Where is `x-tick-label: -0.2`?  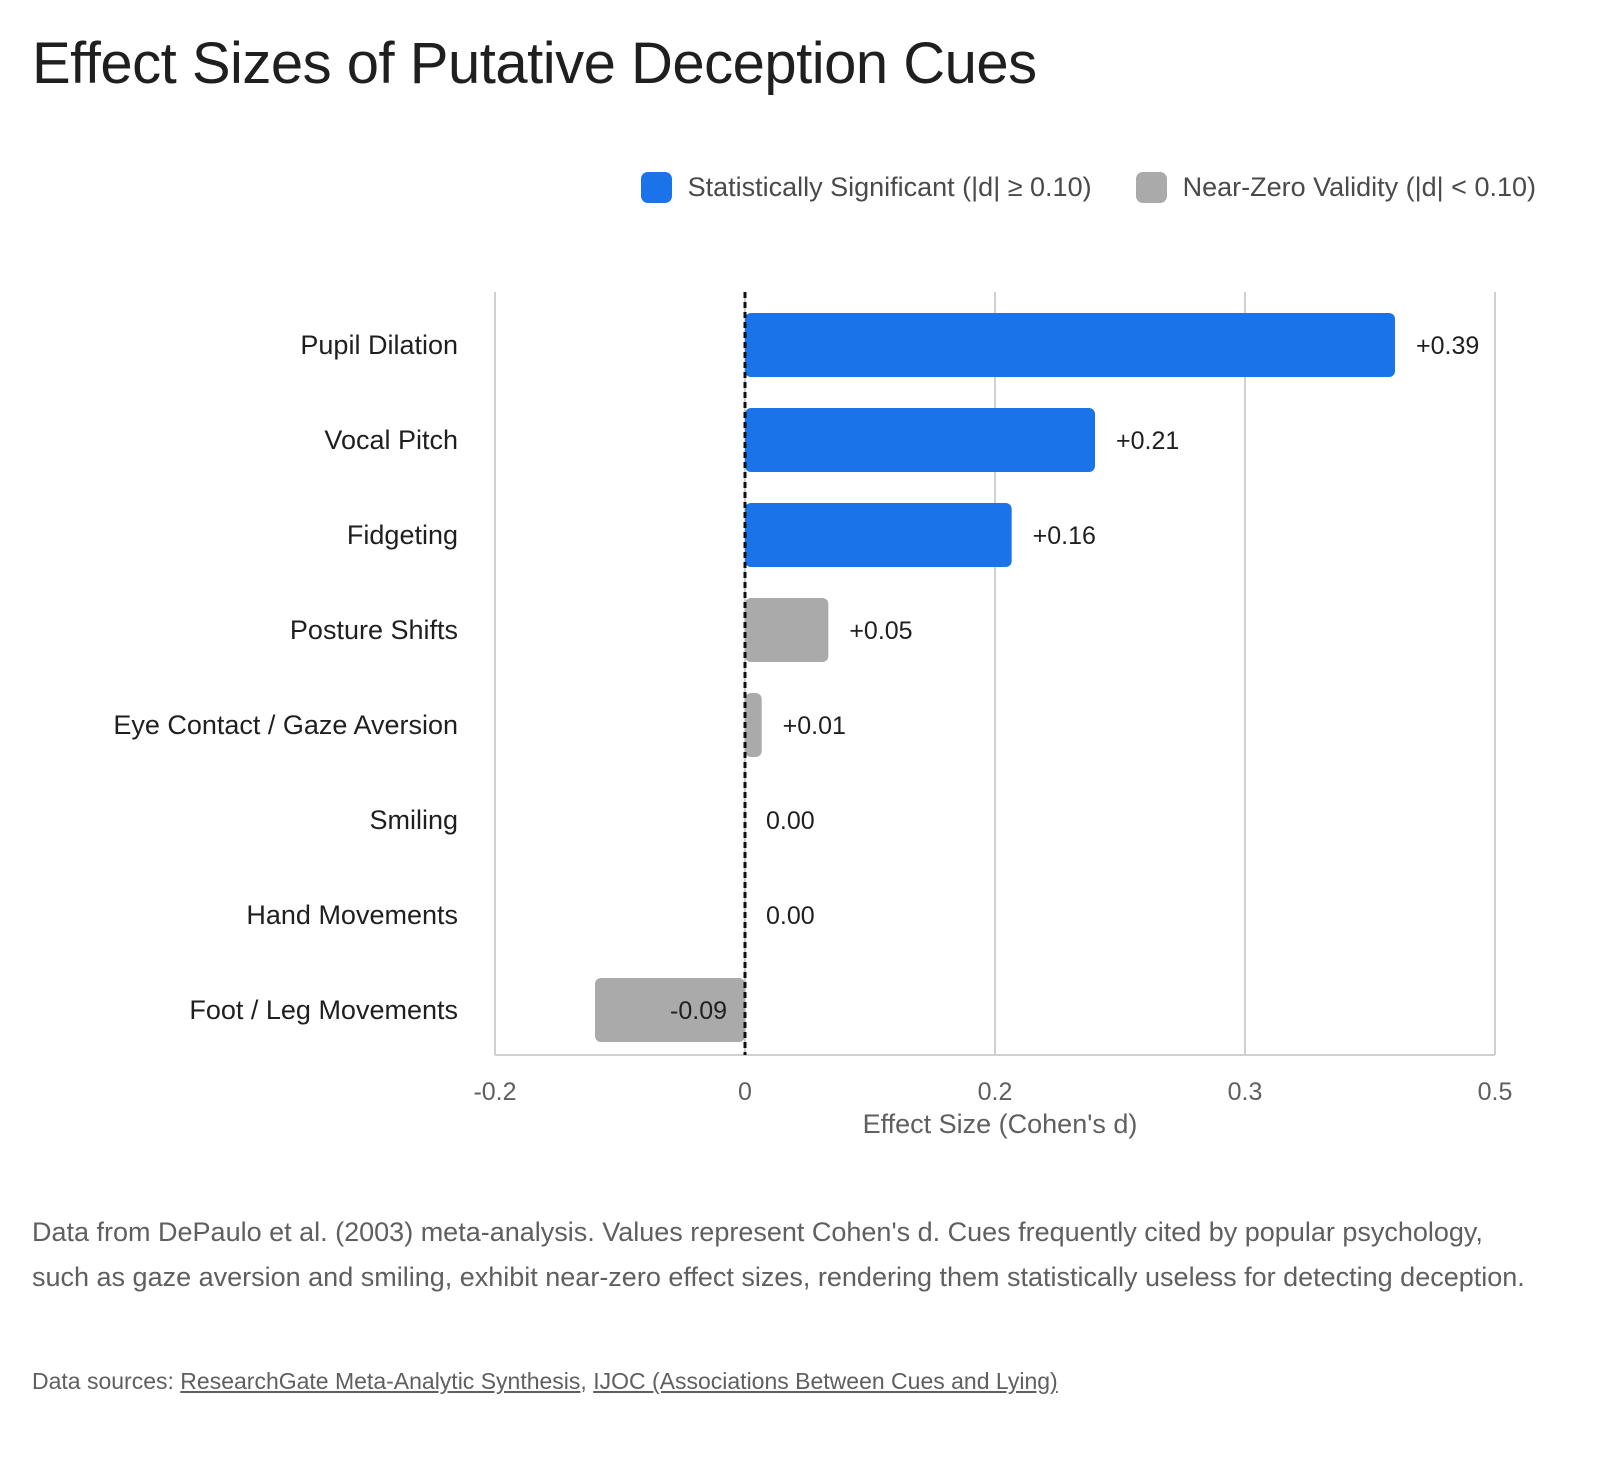
x-tick-label: -0.2 is located at coordinates (494, 1092).